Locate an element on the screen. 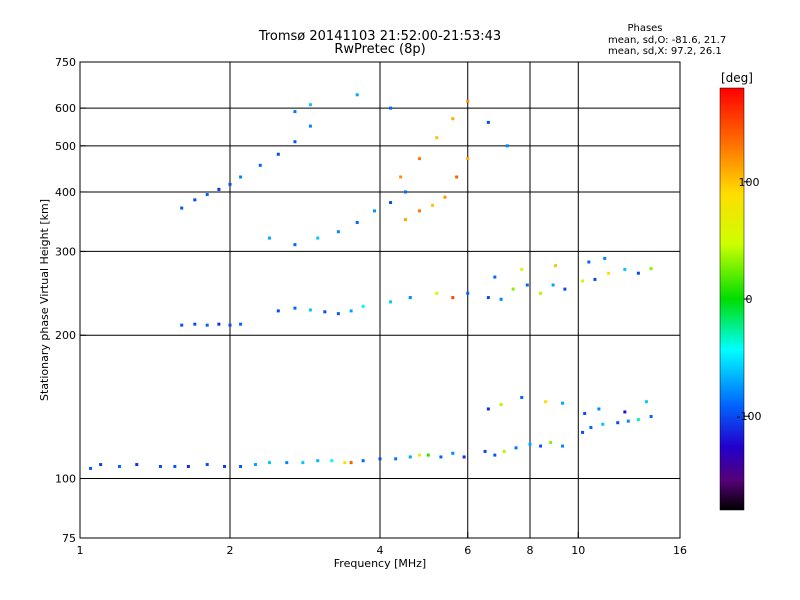 The image size is (800, 600). y-tick-label: 400 is located at coordinates (65, 192).